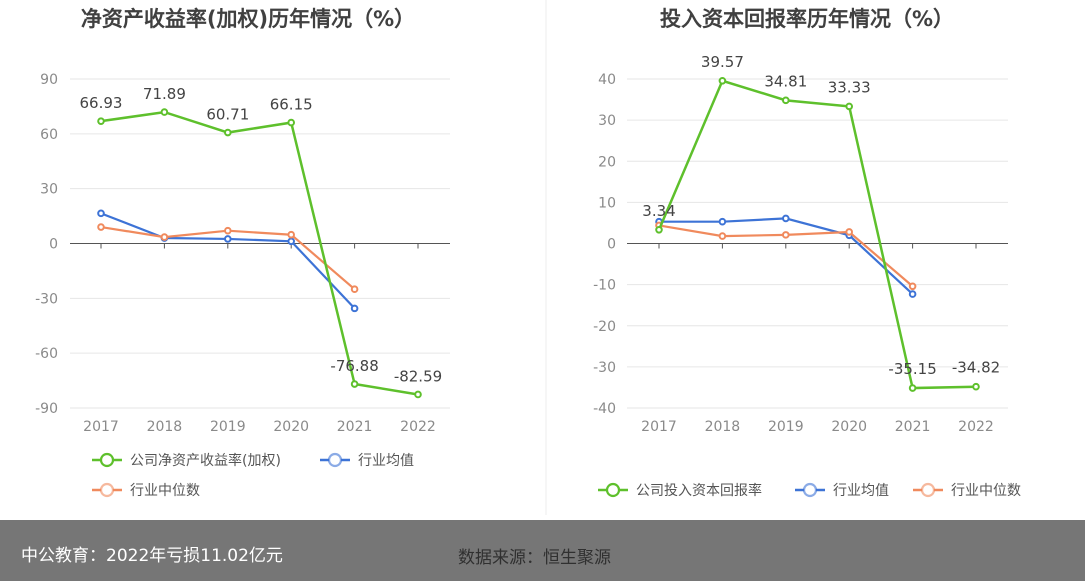 This screenshot has width=1085, height=581. What do you see at coordinates (607, 162) in the screenshot?
I see `y-tick-label: 20` at bounding box center [607, 162].